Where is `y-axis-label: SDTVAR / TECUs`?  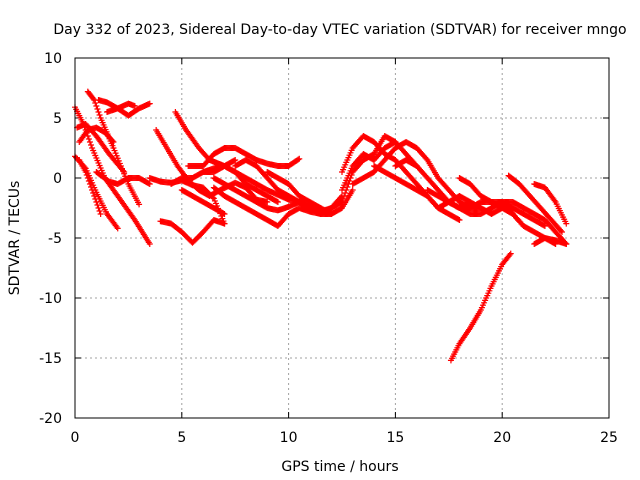
y-axis-label: SDTVAR / TECUs is located at coordinates (15, 238).